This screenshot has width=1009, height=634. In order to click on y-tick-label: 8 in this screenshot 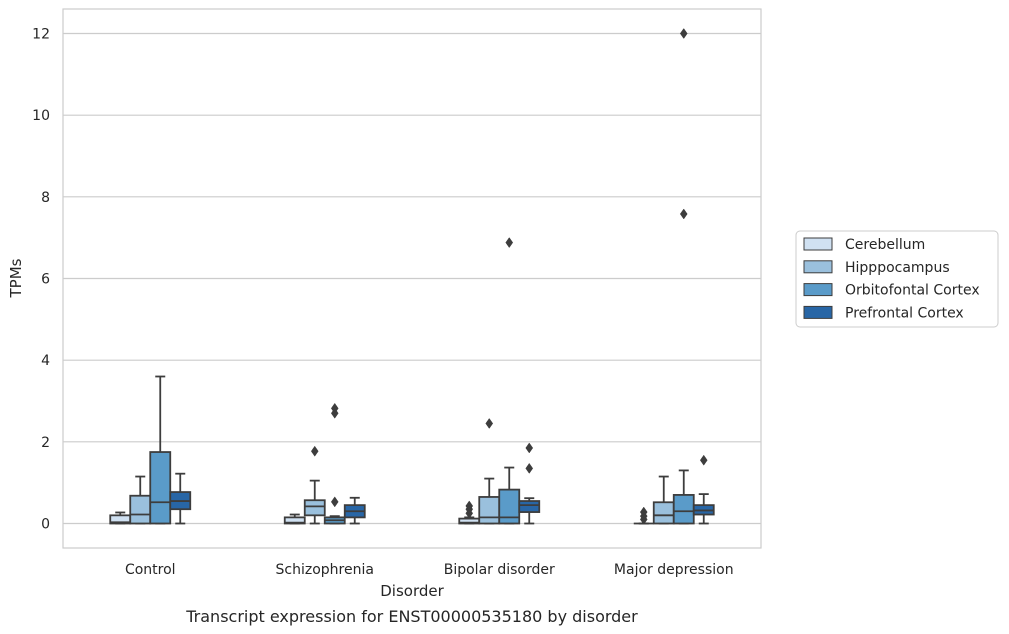, I will do `click(45, 198)`.